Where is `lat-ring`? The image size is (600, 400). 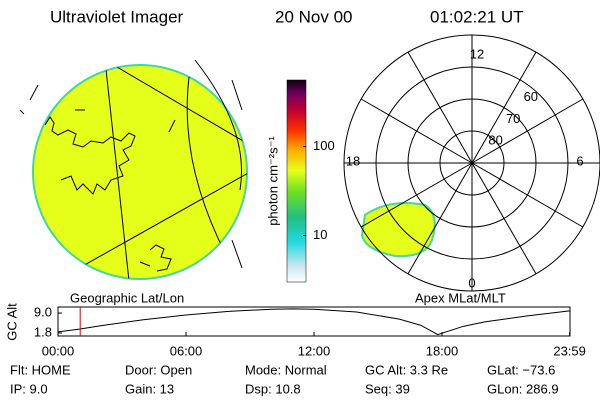
lat-ring is located at coordinates (472, 163).